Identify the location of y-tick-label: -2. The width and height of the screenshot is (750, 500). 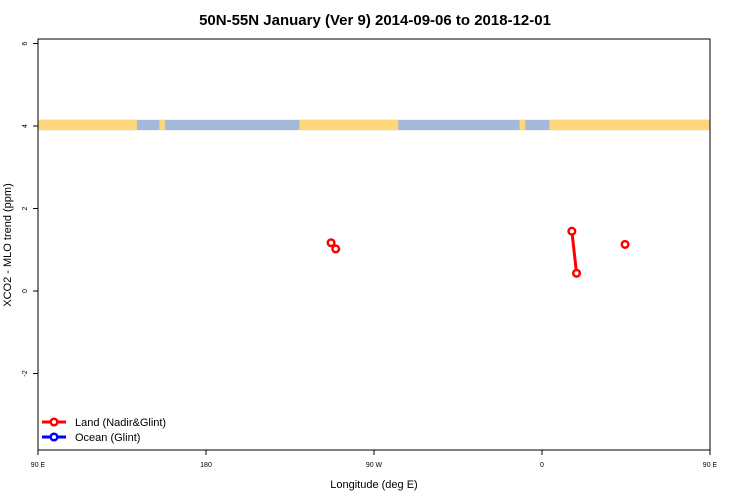
(25, 373).